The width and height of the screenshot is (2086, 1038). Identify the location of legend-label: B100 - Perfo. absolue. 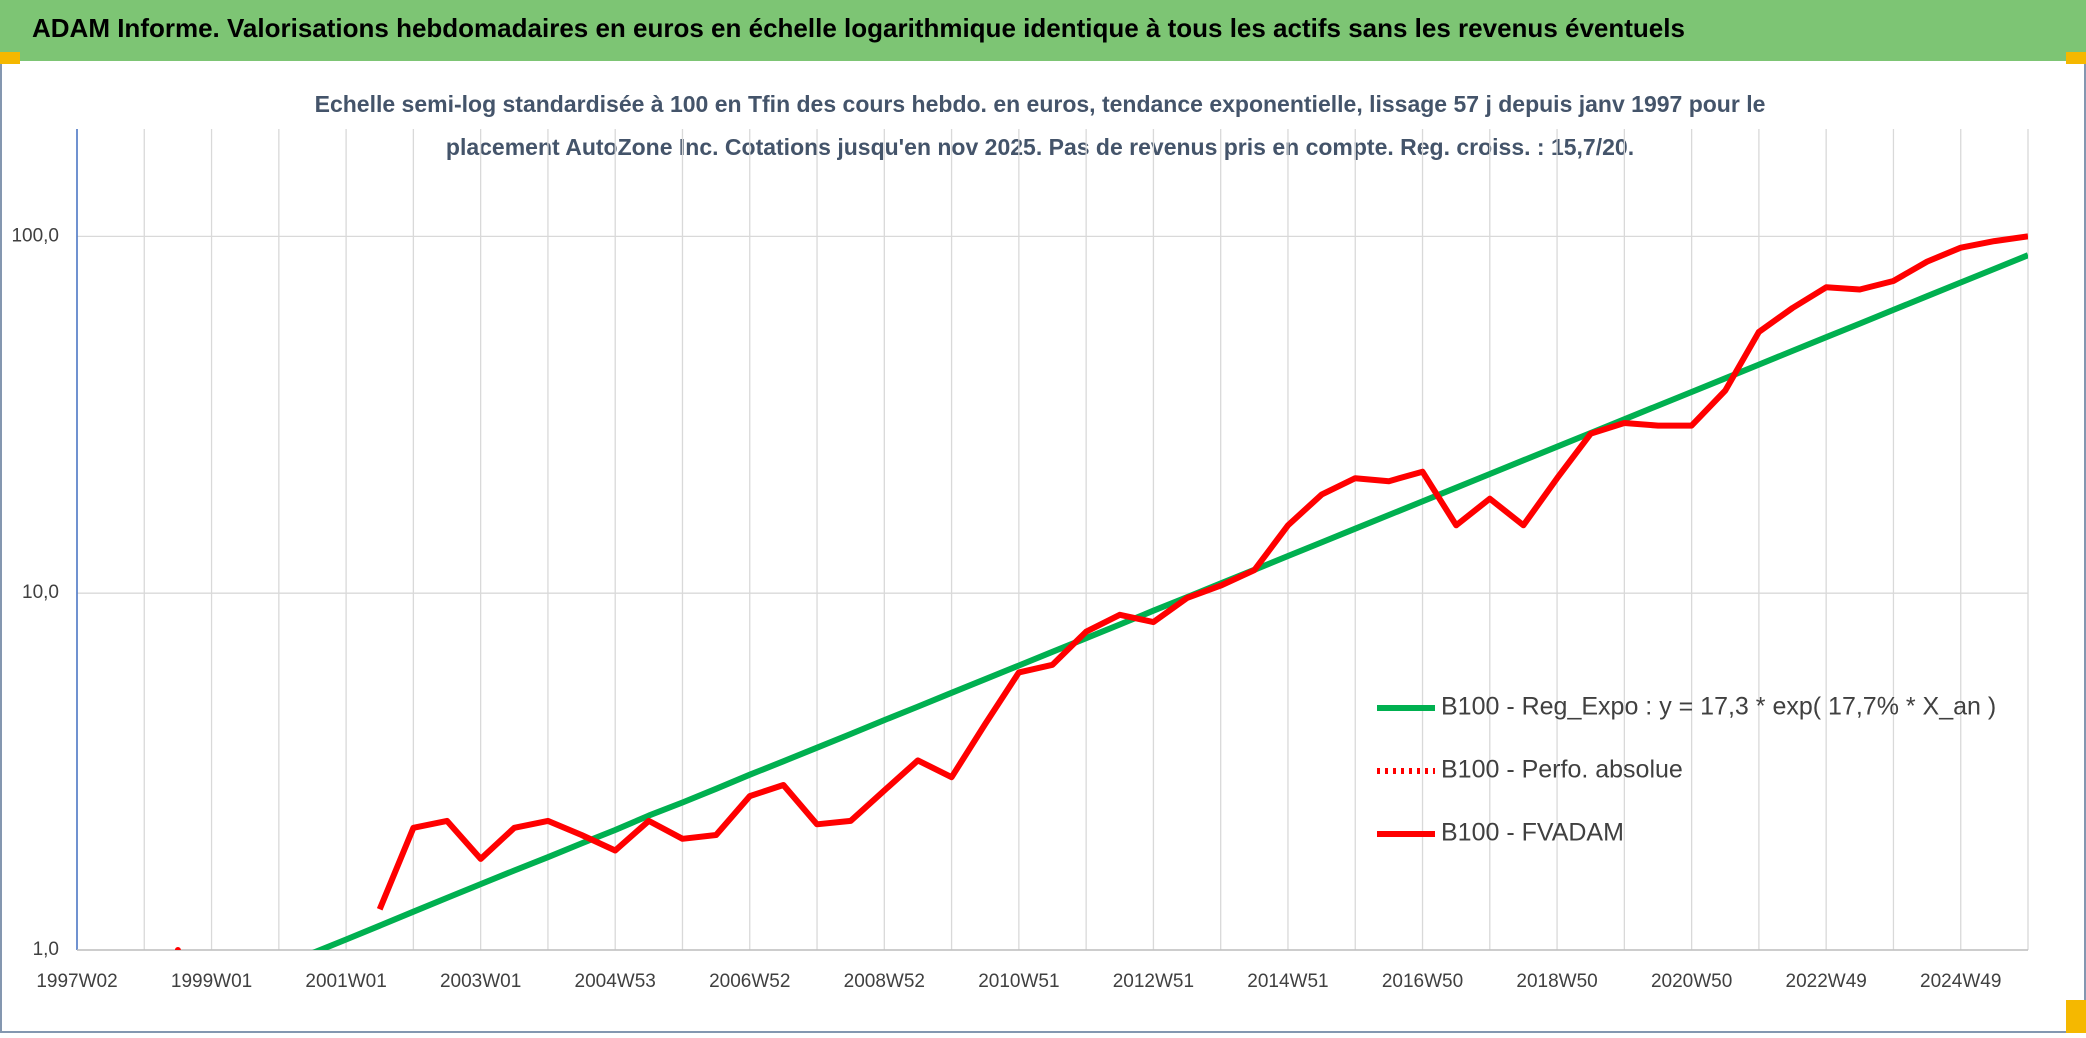
(1562, 770).